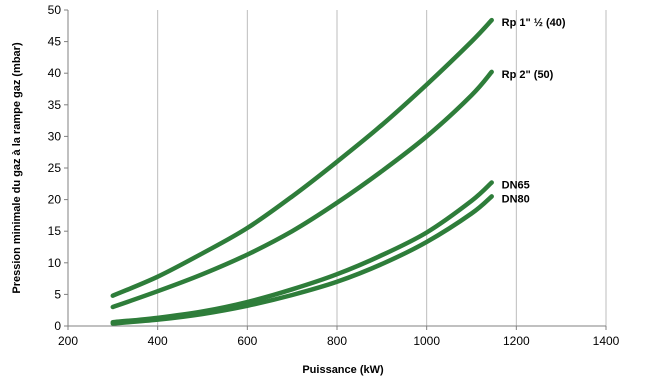  I want to click on y-tick-label: 45, so click(55, 42).